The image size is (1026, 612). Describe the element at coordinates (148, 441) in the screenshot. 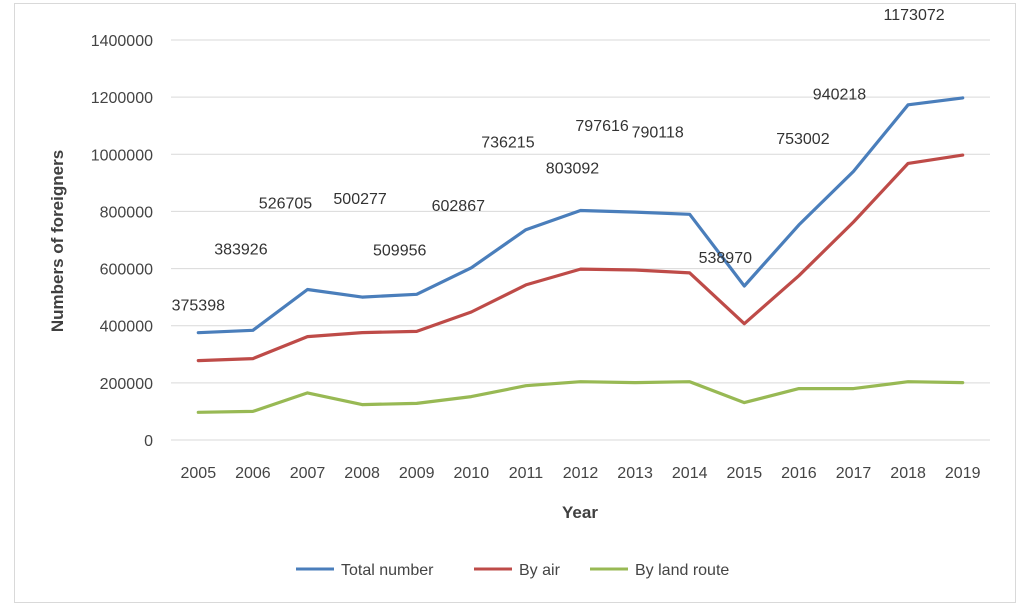

I see `y-tick-label: 0` at that location.